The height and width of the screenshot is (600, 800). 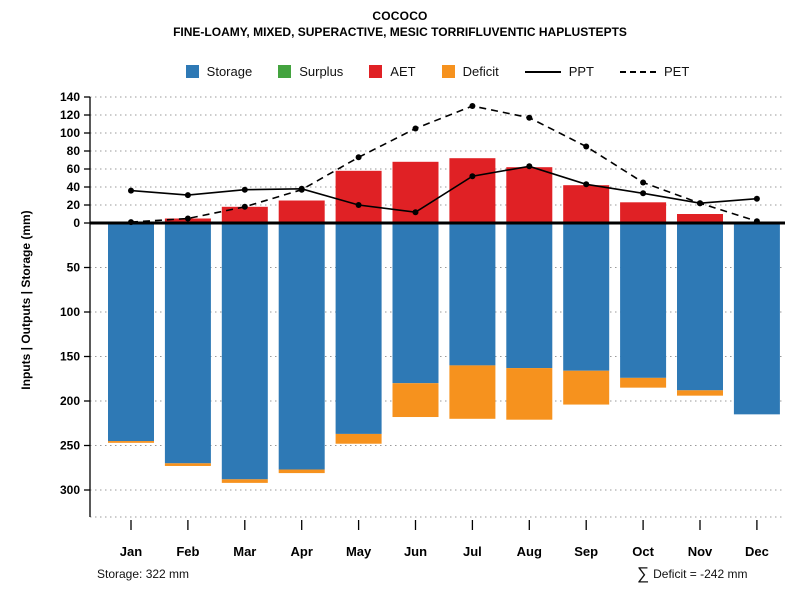 What do you see at coordinates (76, 223) in the screenshot?
I see `svg-text: 0` at bounding box center [76, 223].